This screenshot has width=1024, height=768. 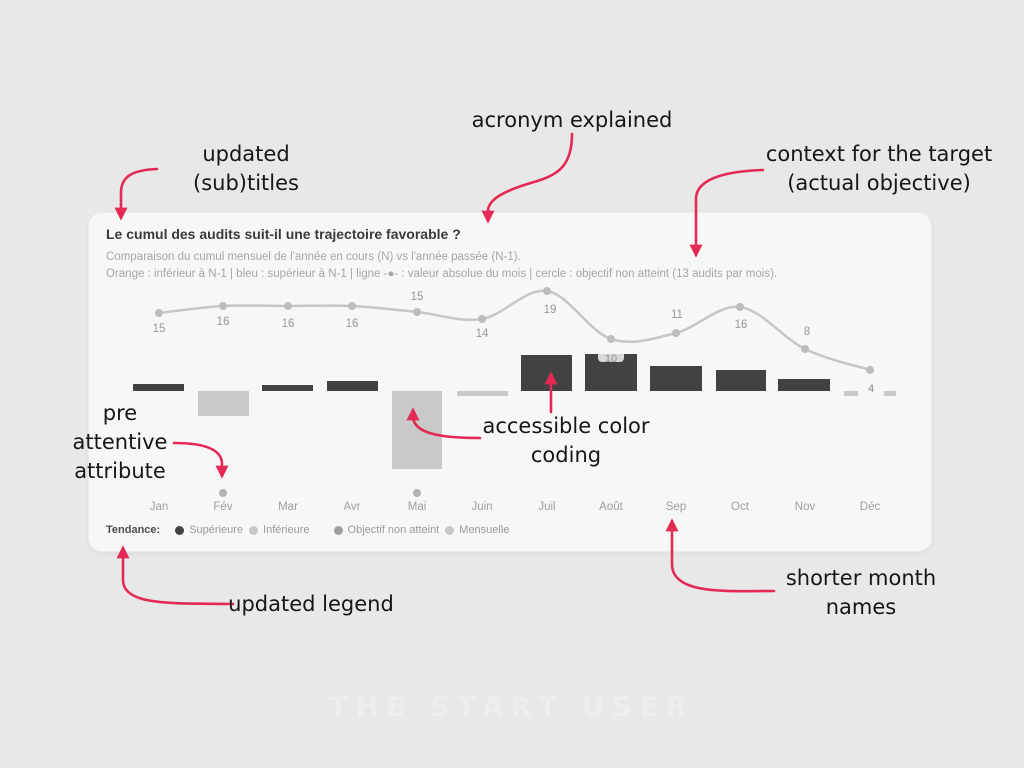 What do you see at coordinates (338, 530) in the screenshot?
I see `legend-dot-objectif` at bounding box center [338, 530].